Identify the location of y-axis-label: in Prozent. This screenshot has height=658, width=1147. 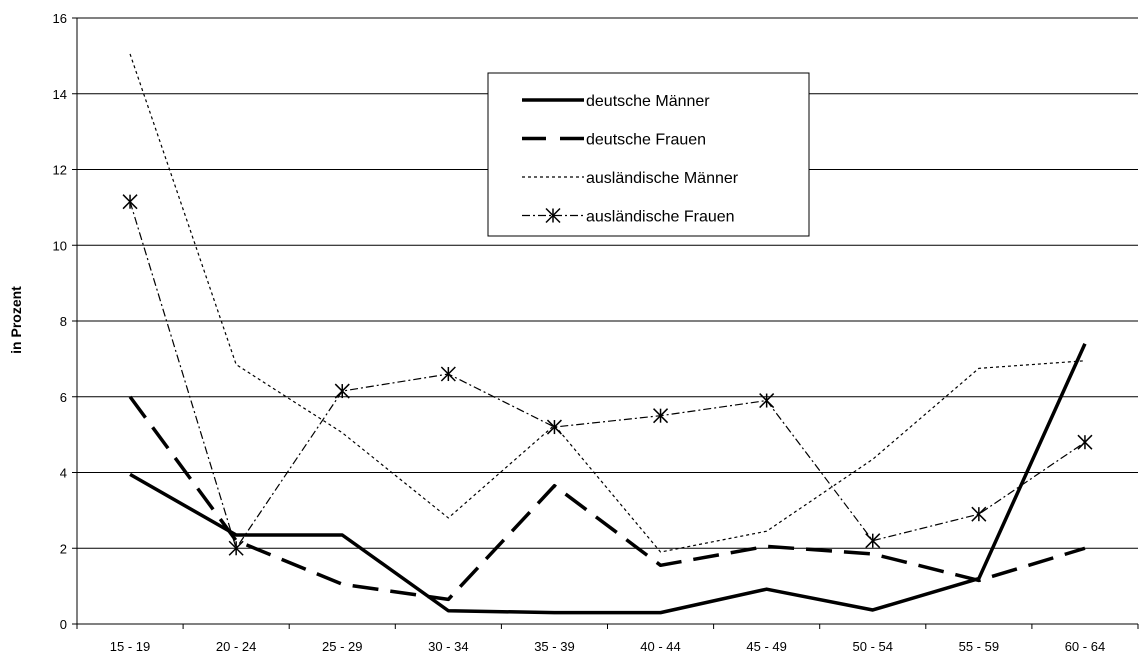
(16, 320).